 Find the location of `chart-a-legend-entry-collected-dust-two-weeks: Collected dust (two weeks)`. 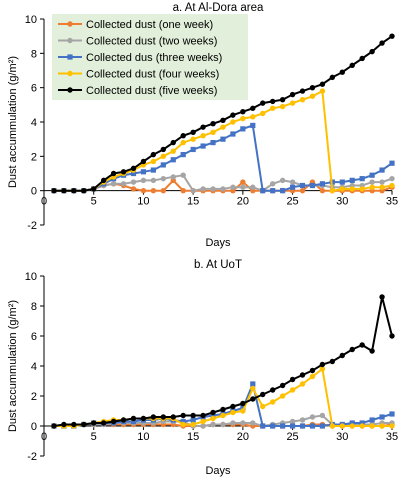

chart-a-legend-entry-collected-dust-two-weeks: Collected dust (two weeks) is located at coordinates (137, 42).